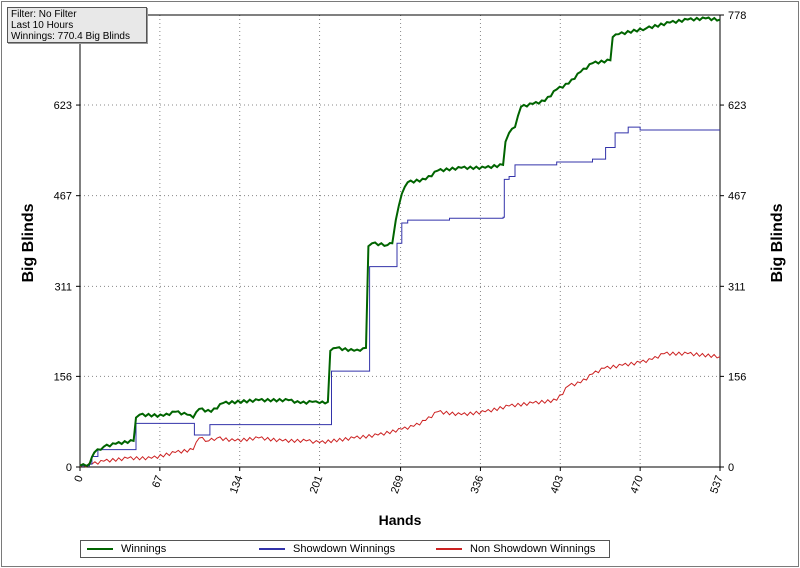  I want to click on y-tick-label-right: 0, so click(731, 468).